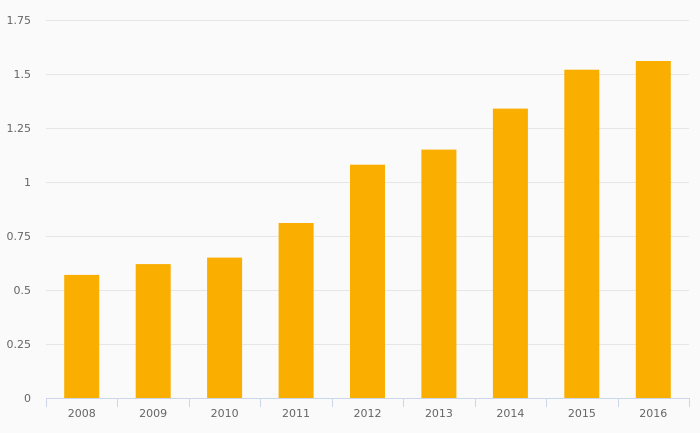 This screenshot has width=700, height=433. Describe the element at coordinates (296, 413) in the screenshot. I see `x-tick-label: 2011` at that location.